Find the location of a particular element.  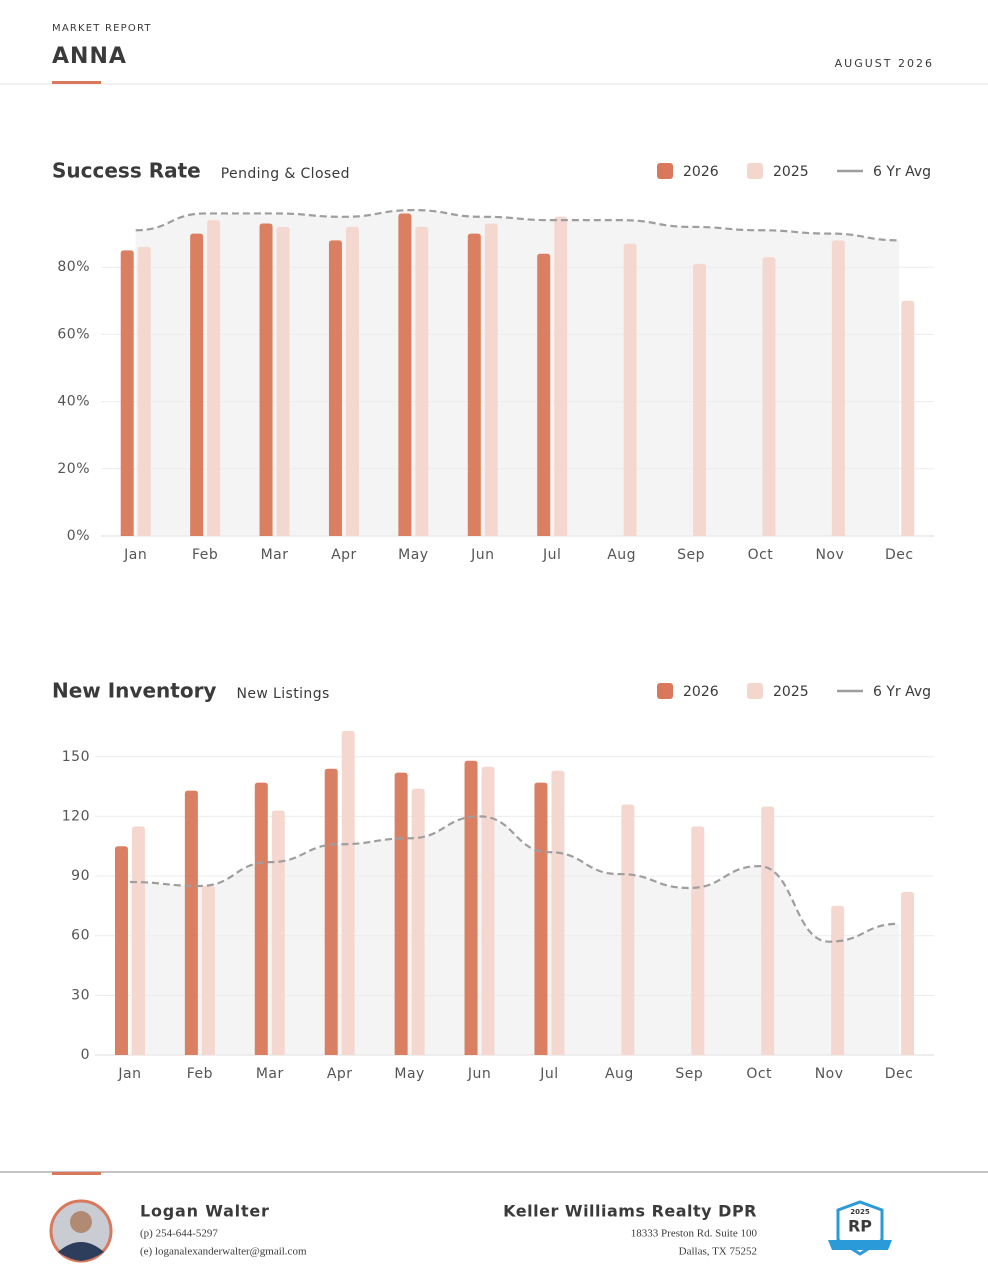

agent-photo is located at coordinates (81, 1231).